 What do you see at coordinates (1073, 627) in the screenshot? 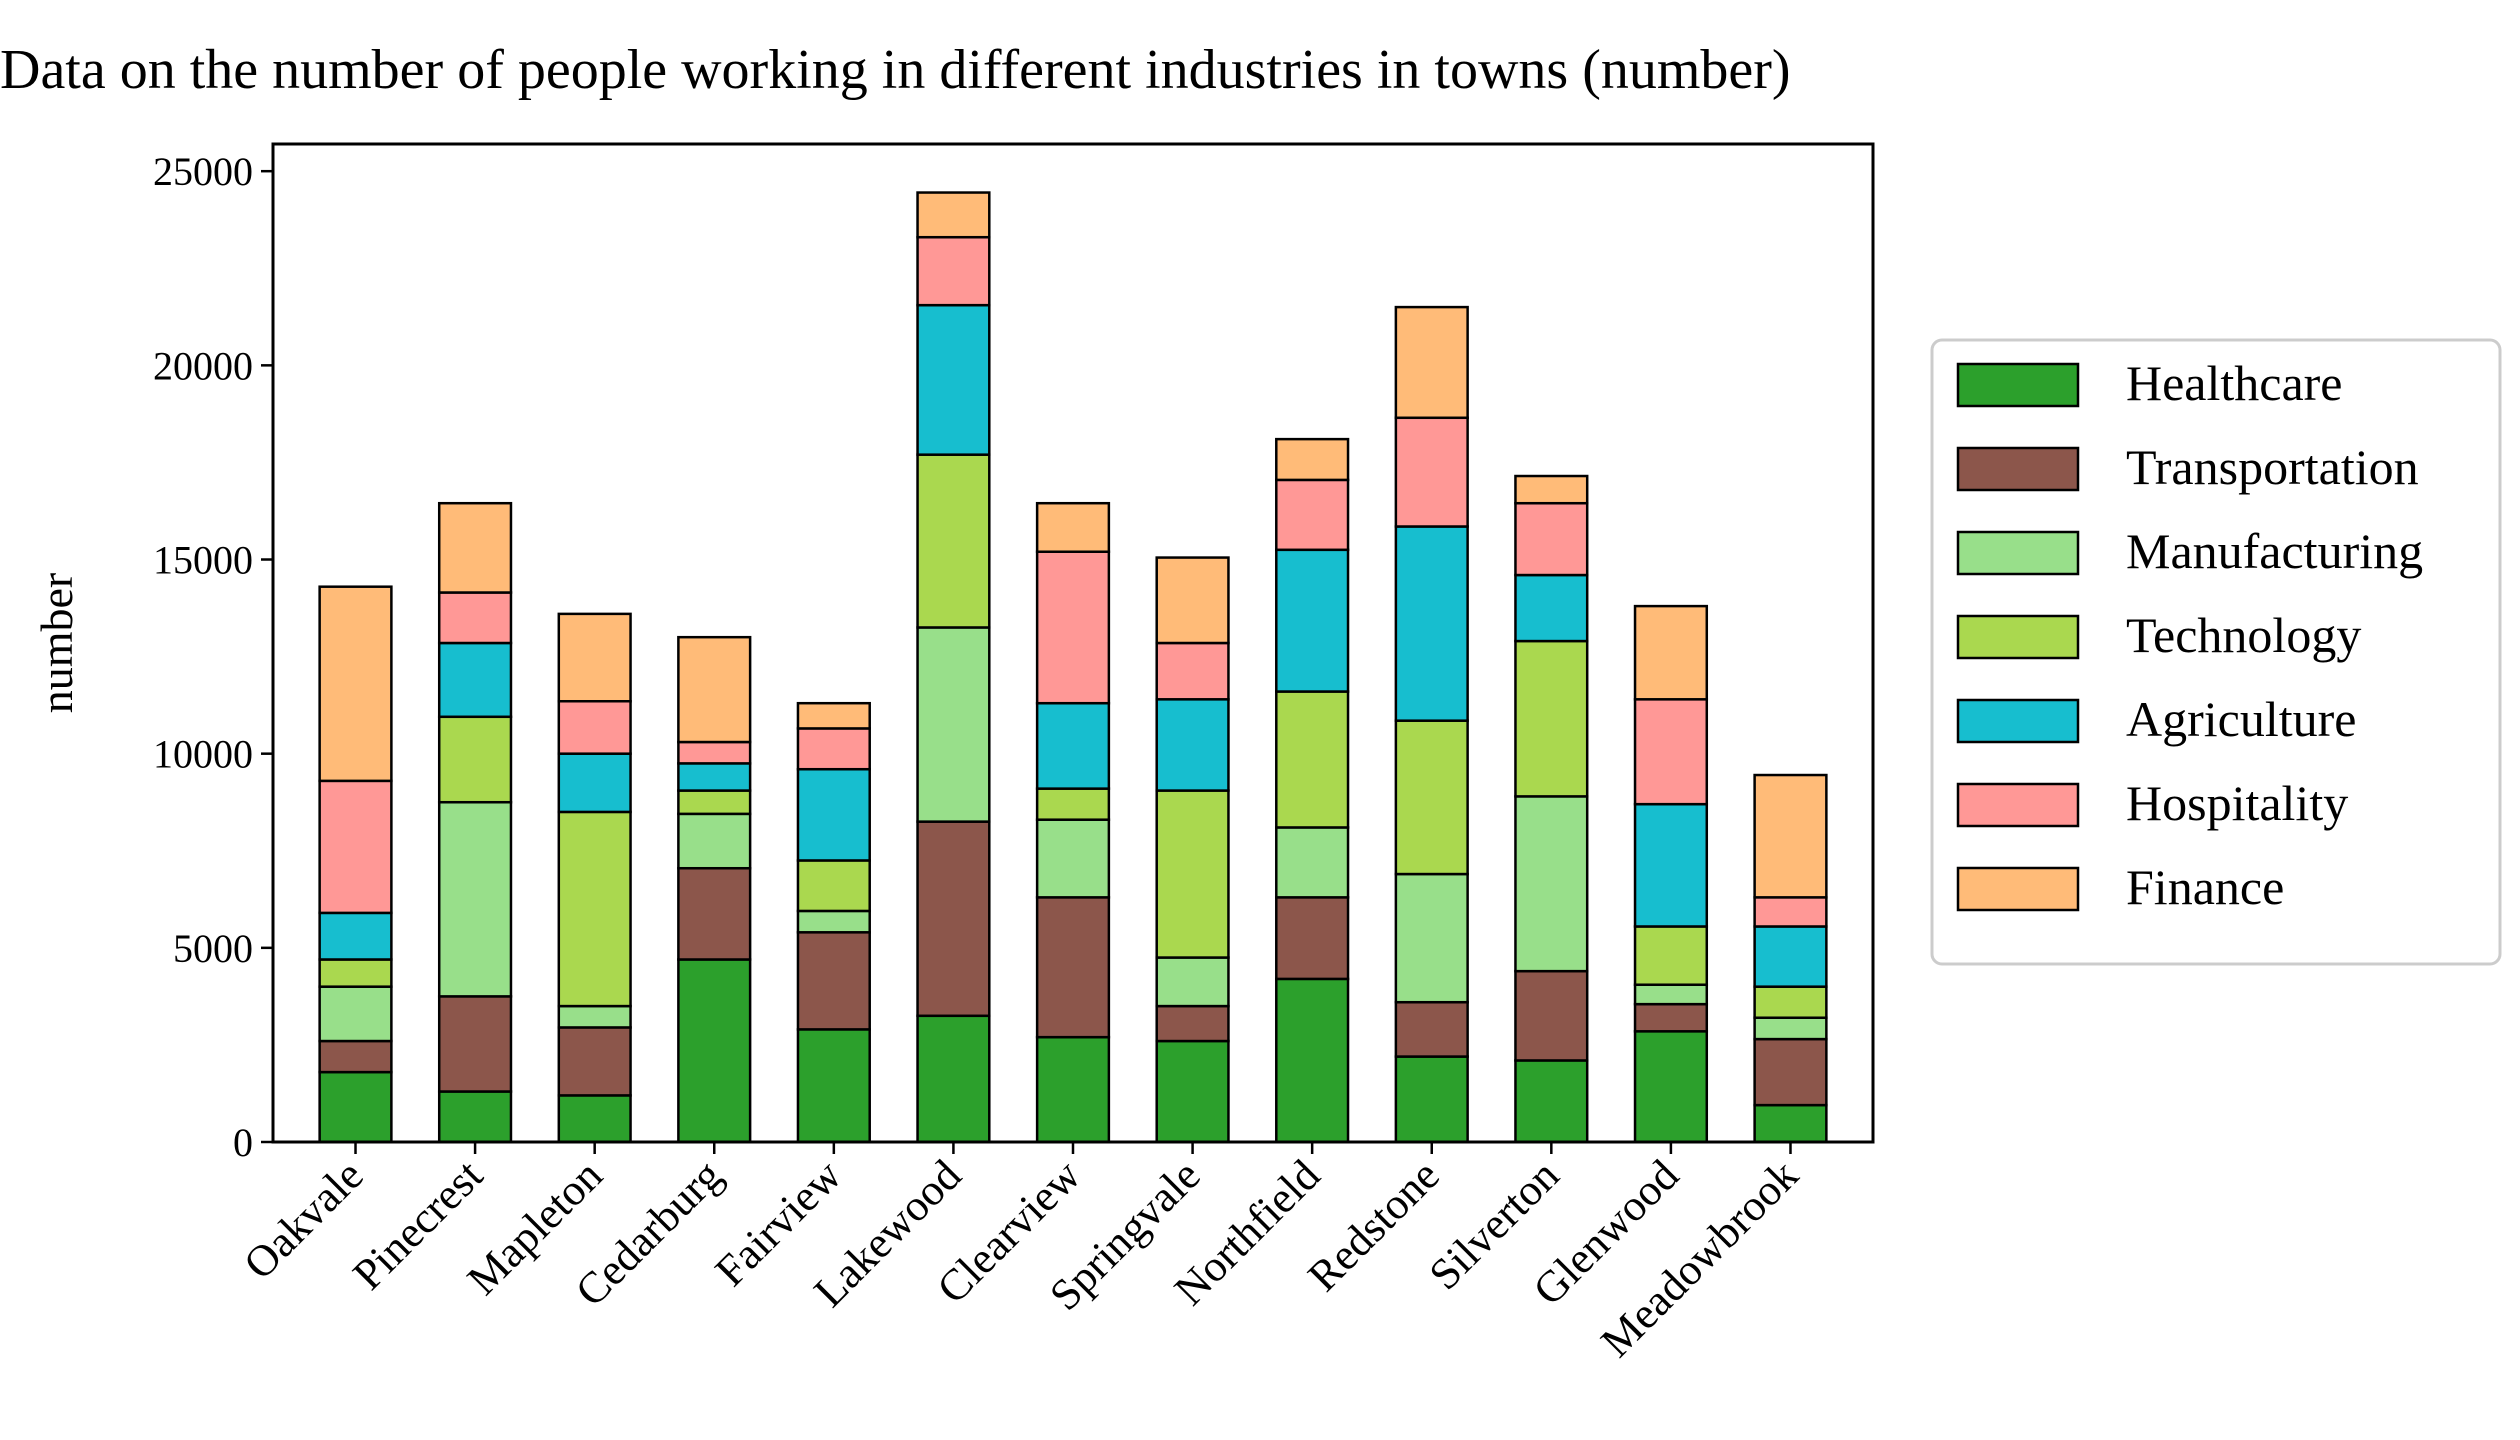
I see `bar-segment-hospitality-clearview` at bounding box center [1073, 627].